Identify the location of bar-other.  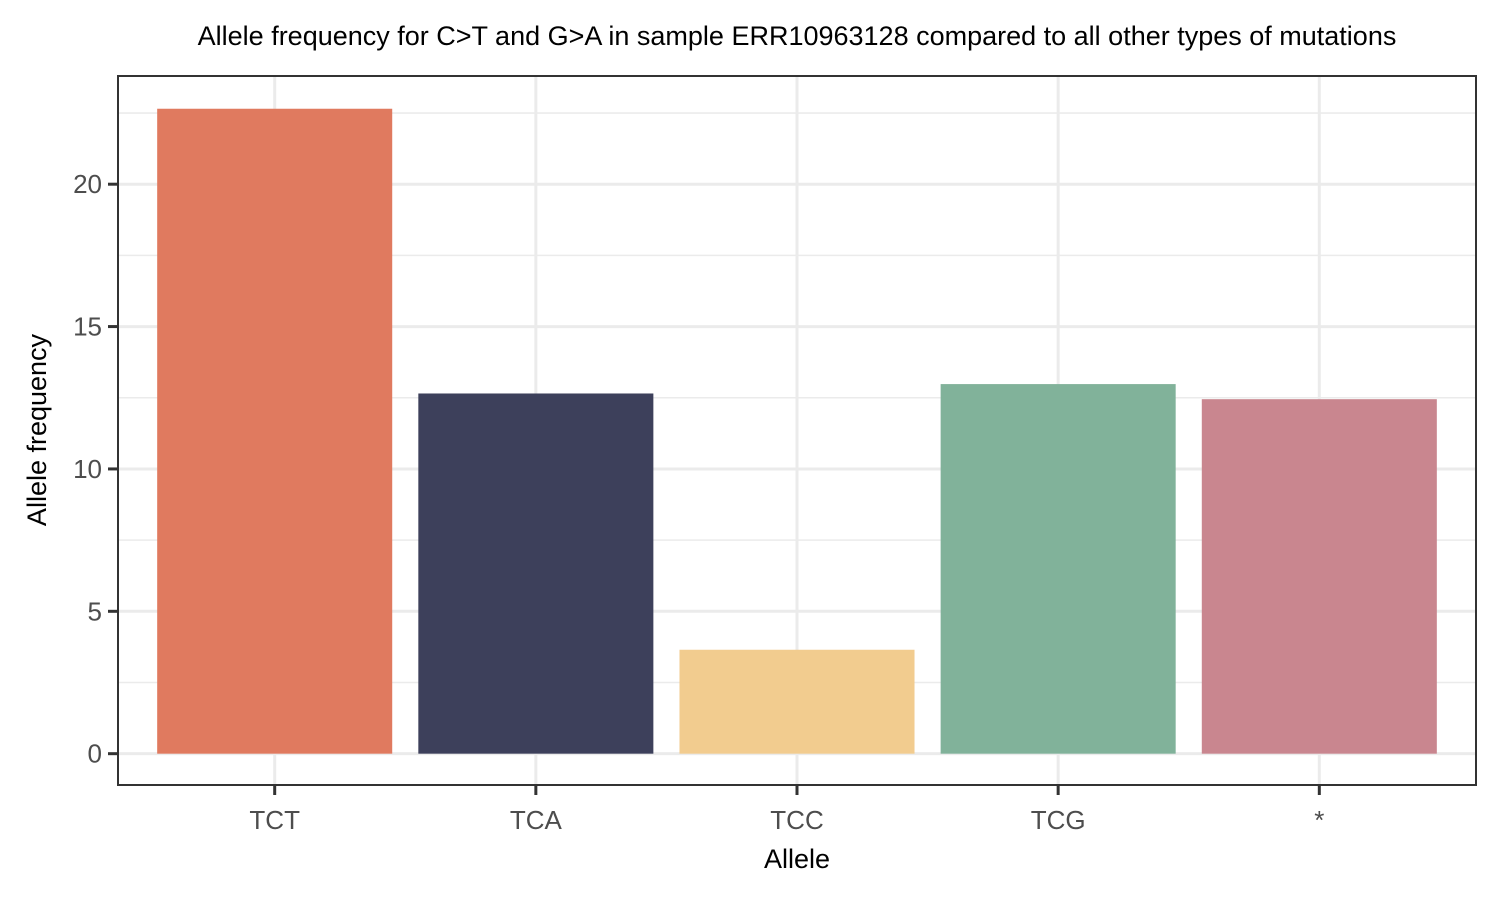
(1319, 576).